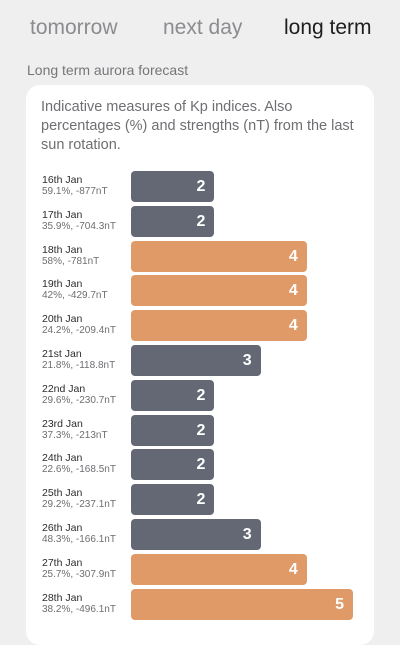  Describe the element at coordinates (62, 528) in the screenshot. I see `forecast-date: 26th Jan` at that location.